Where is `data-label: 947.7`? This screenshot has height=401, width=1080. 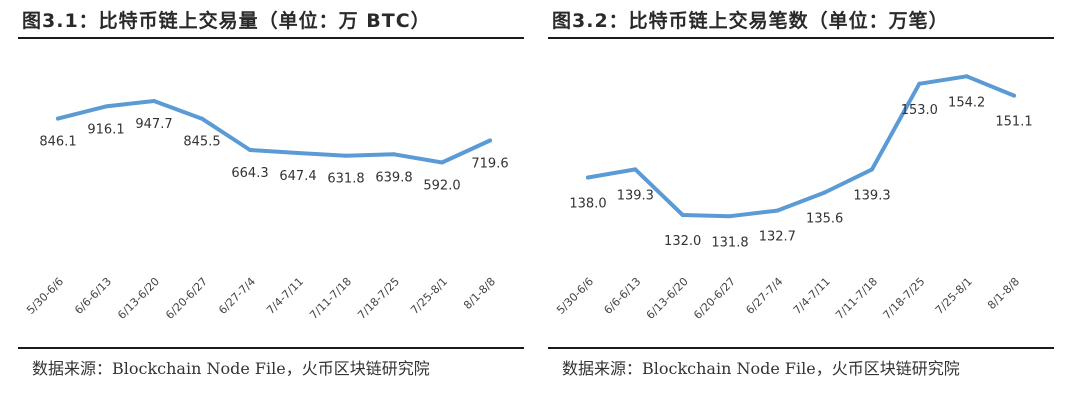 data-label: 947.7 is located at coordinates (153, 124).